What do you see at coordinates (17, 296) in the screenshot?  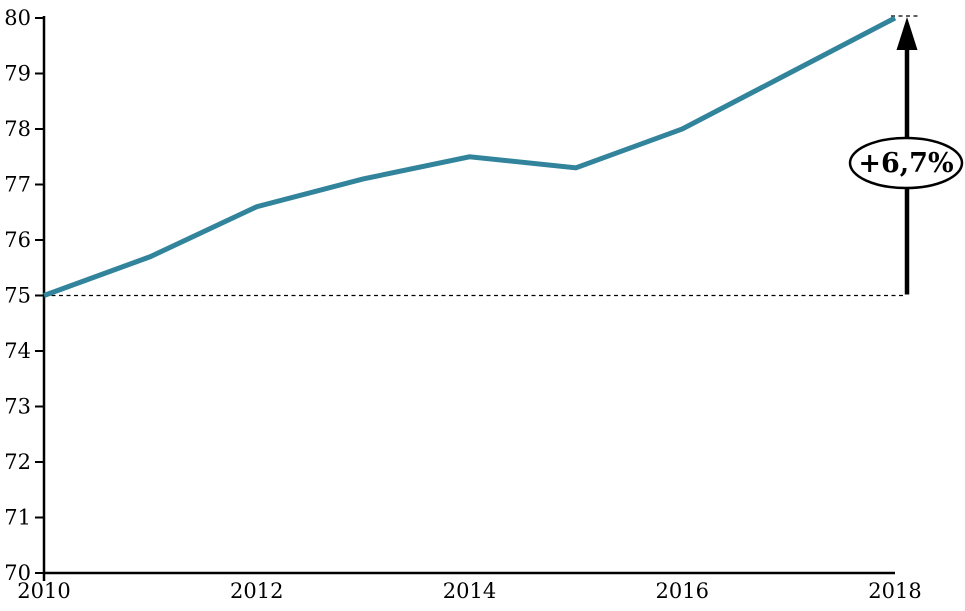 I see `y-tick-label: 75` at bounding box center [17, 296].